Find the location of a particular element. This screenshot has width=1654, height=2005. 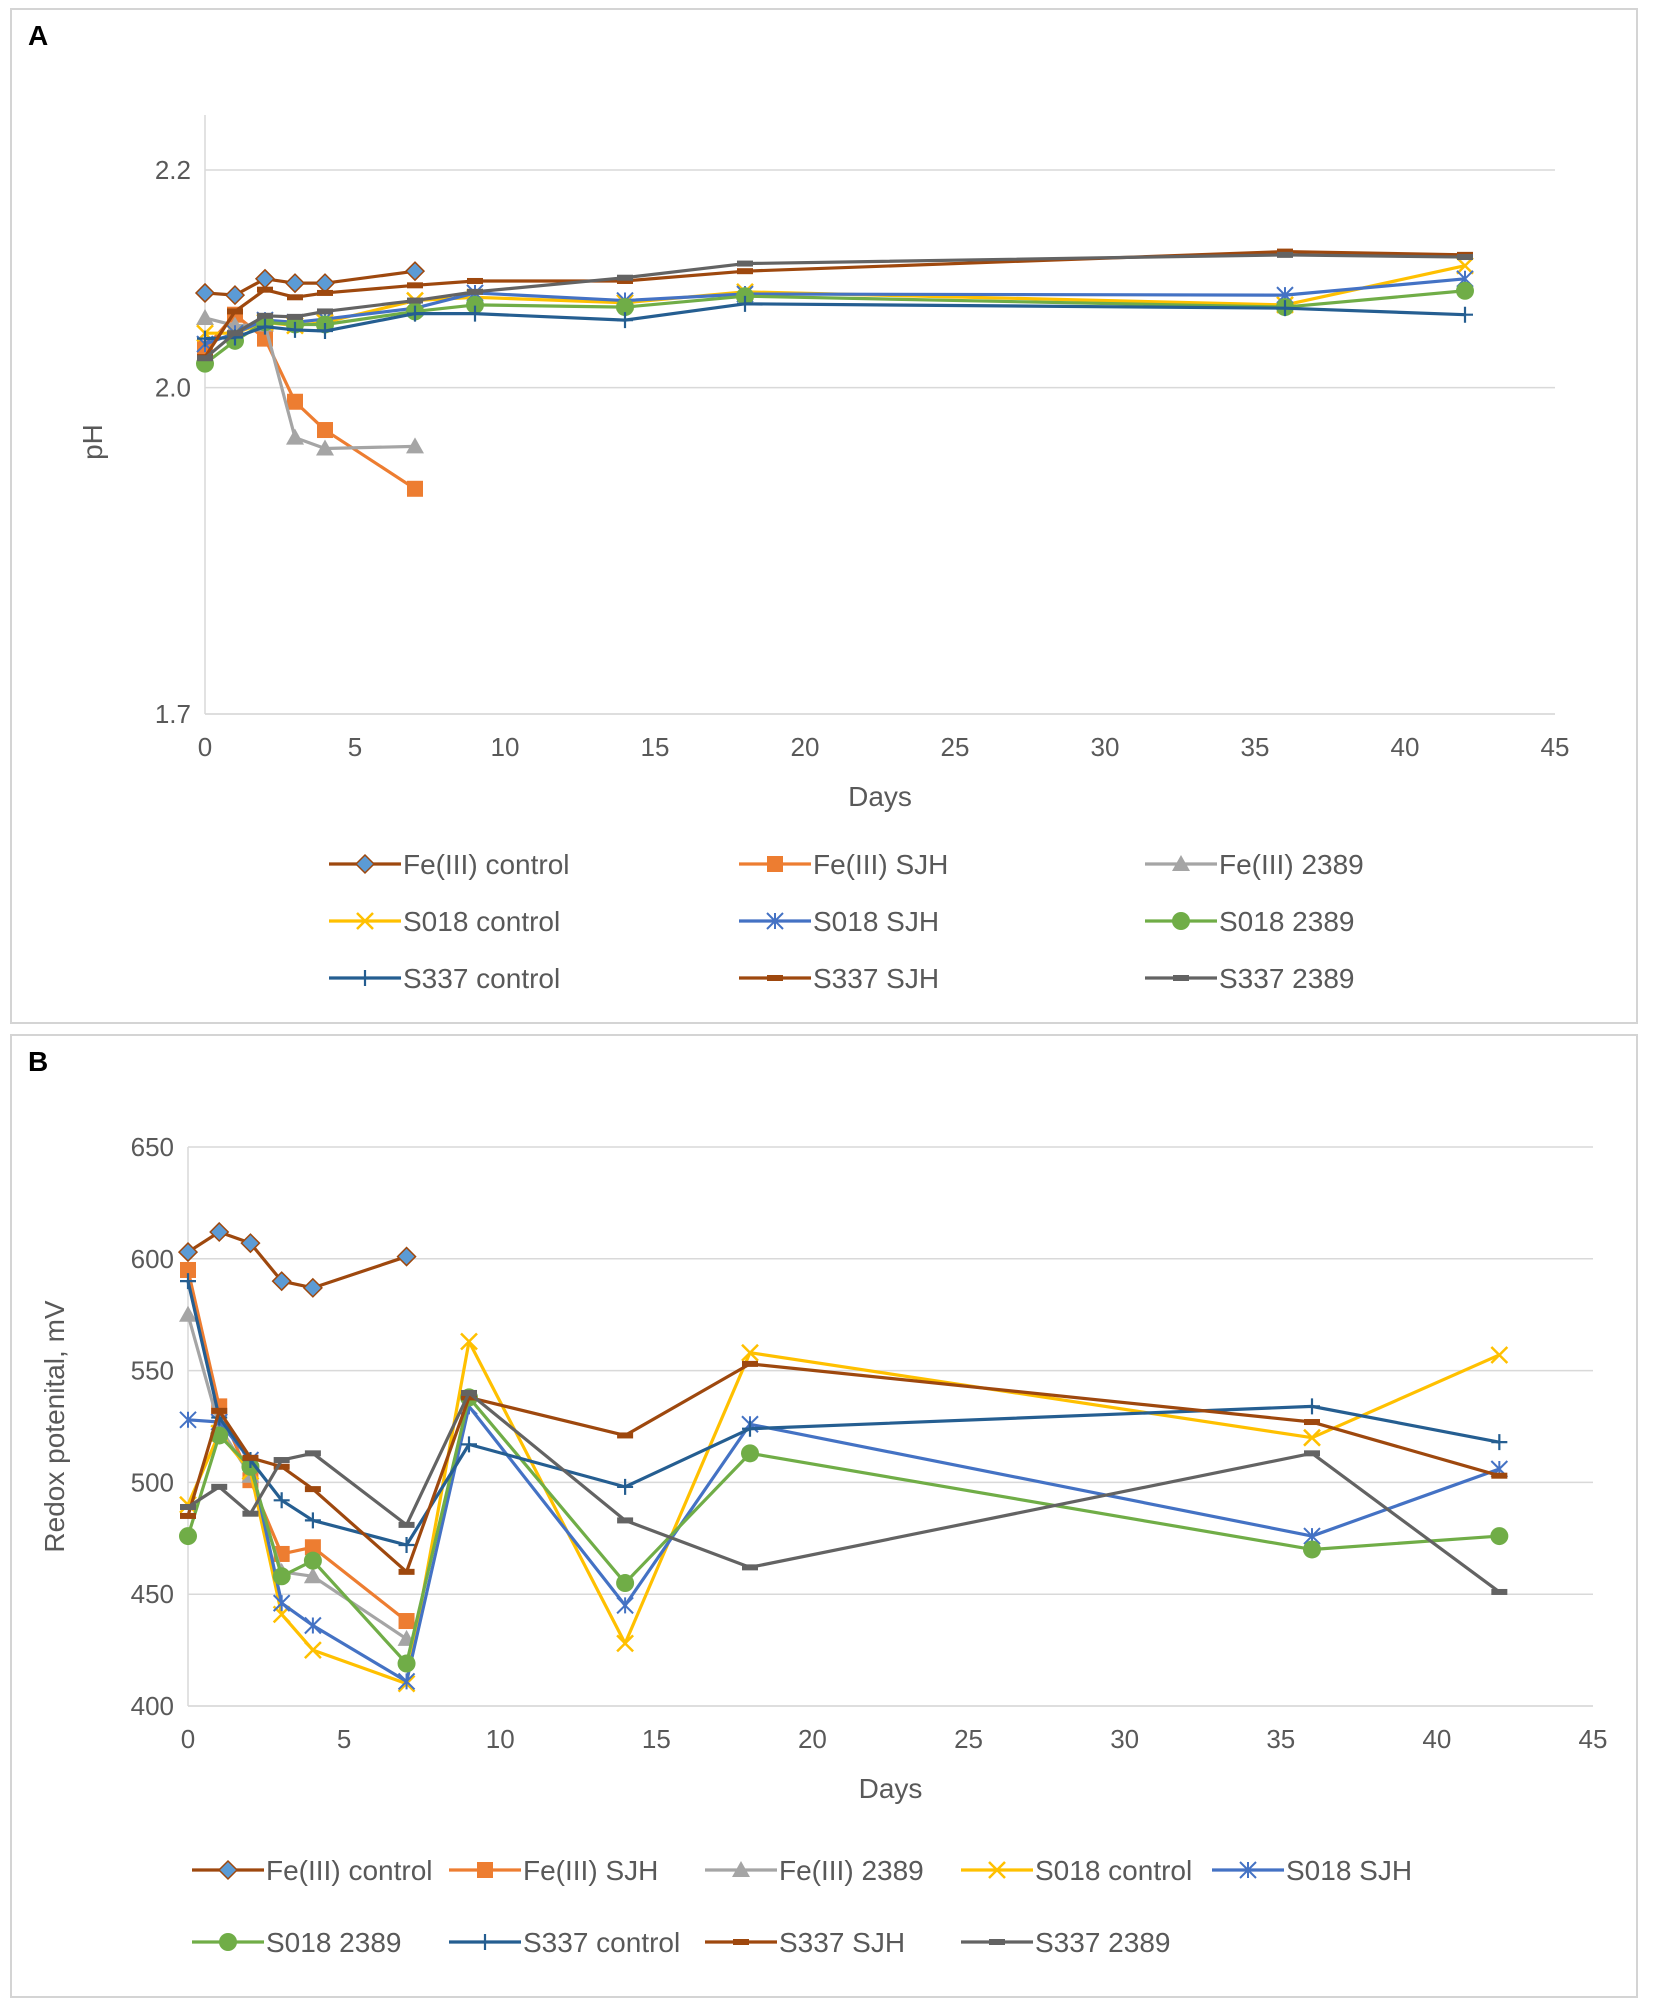

legend-label: S018 control is located at coordinates (1113, 1870).